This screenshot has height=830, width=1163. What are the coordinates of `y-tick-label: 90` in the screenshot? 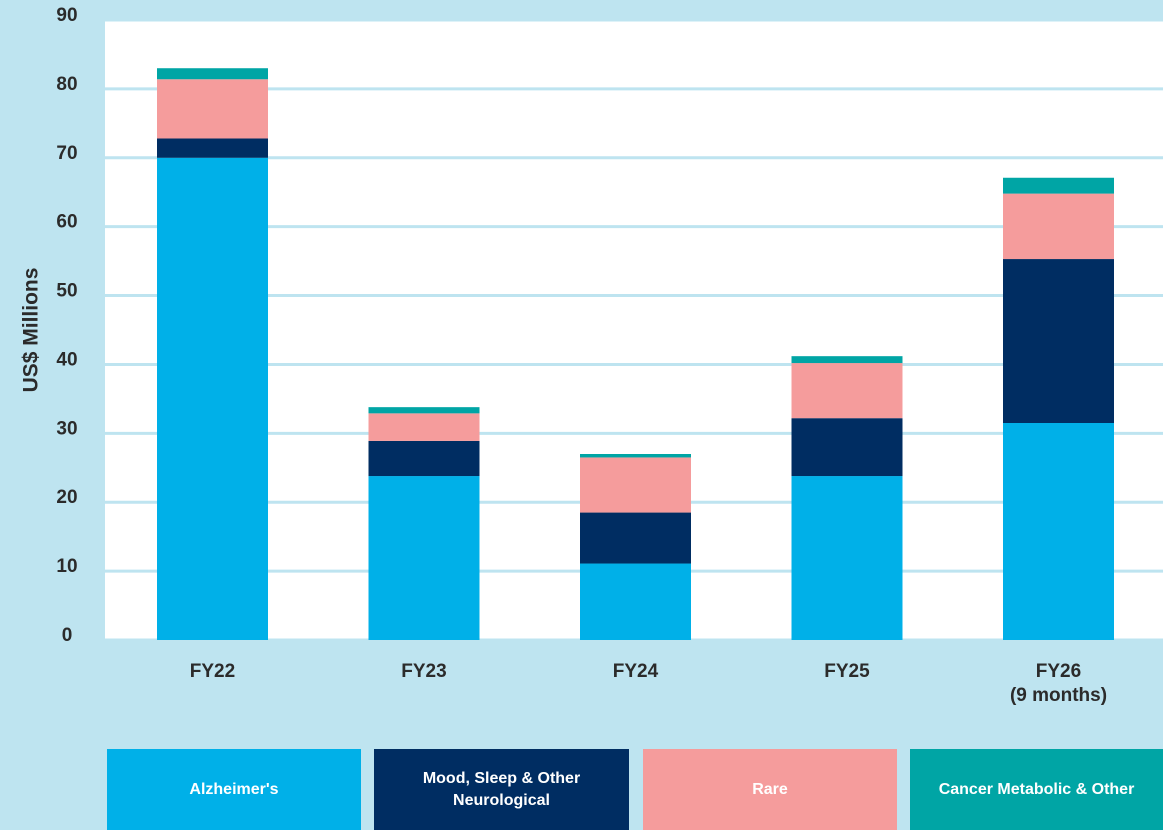 It's located at (66, 15).